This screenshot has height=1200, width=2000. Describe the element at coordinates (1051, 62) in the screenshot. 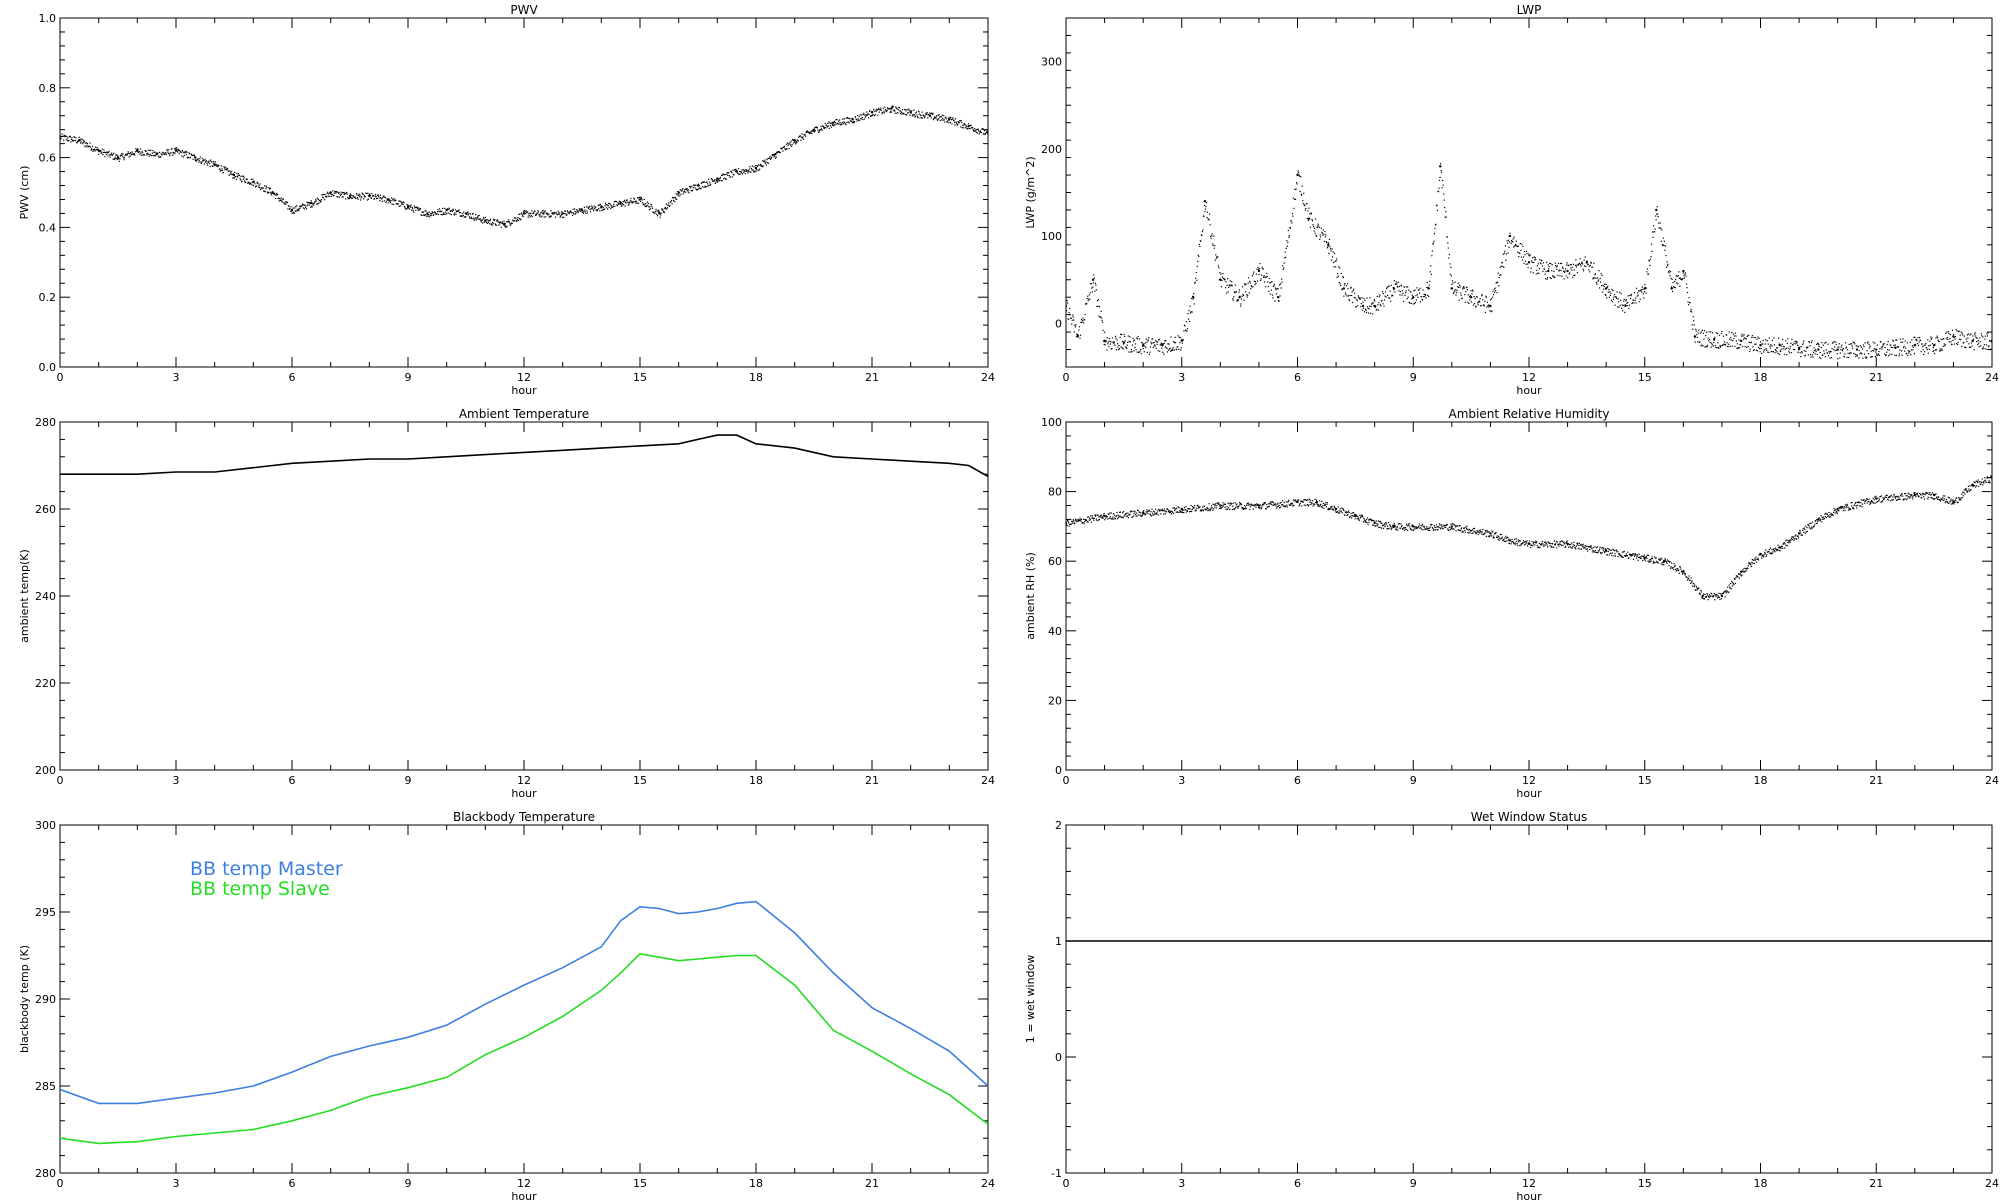

I see `y-tick-label: 300` at that location.